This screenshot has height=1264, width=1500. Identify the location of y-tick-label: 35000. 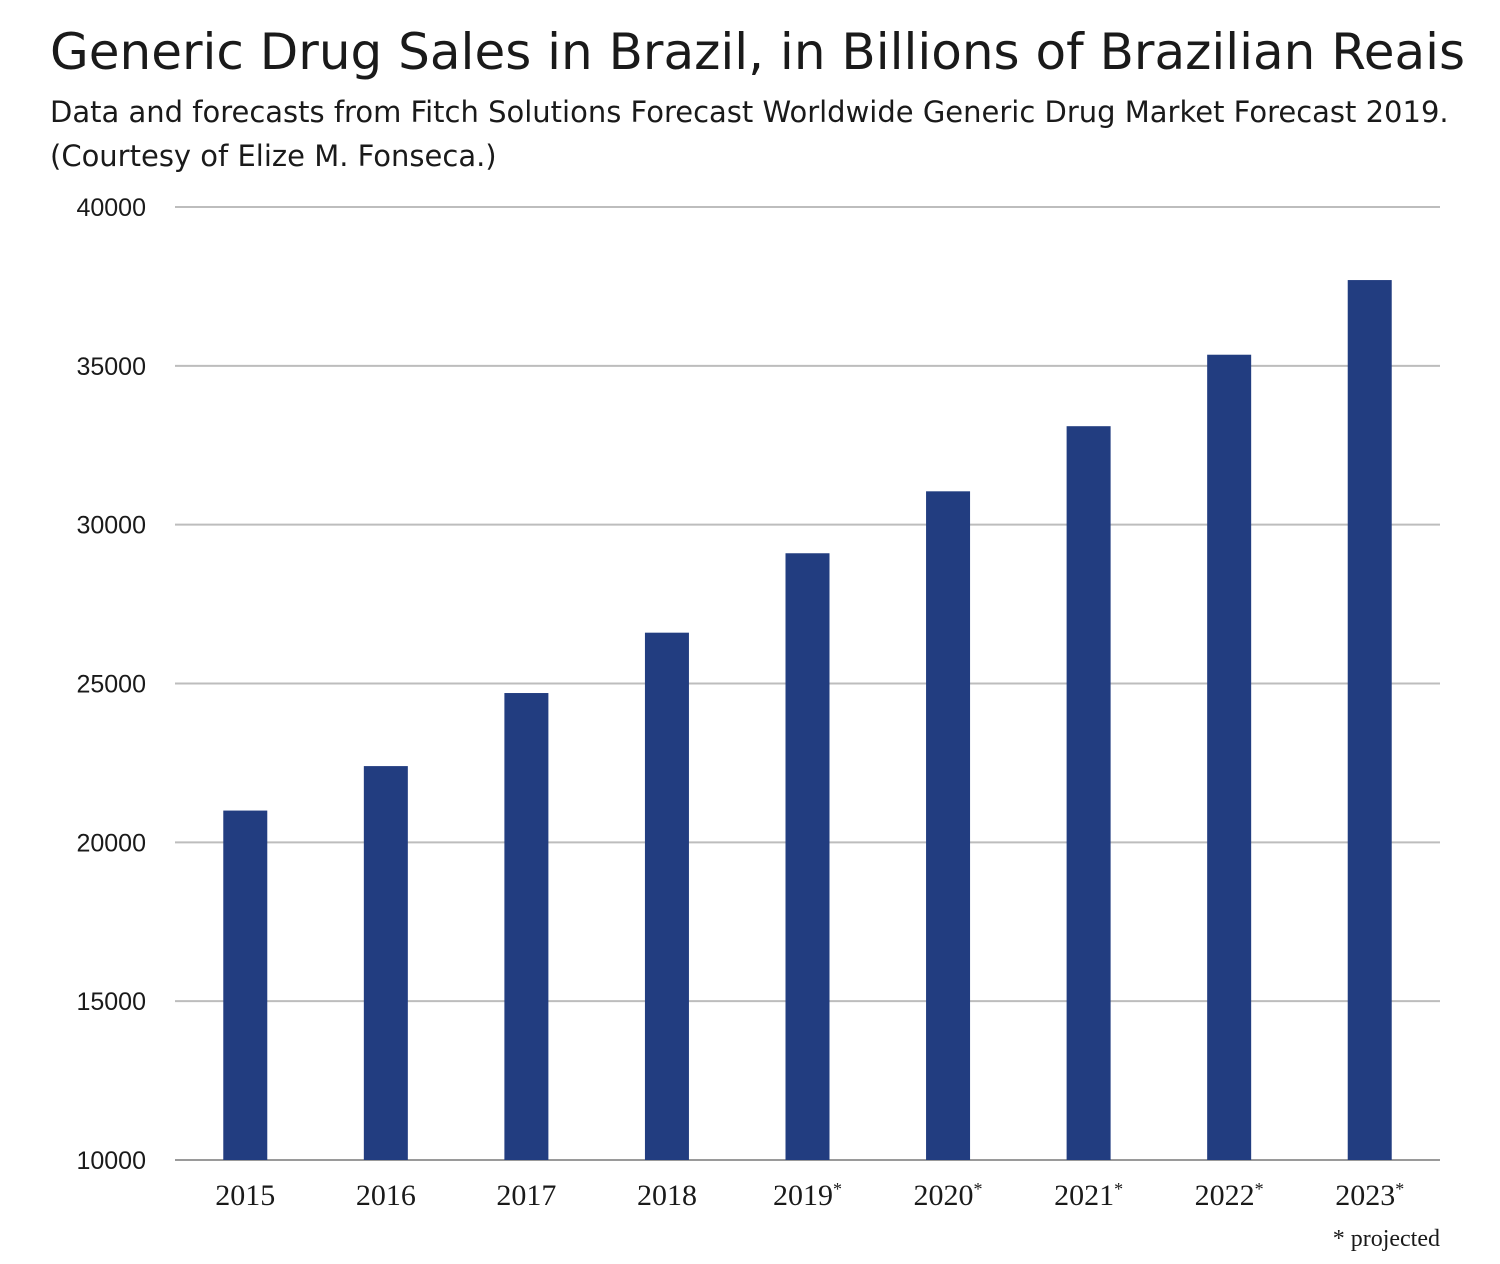
(111, 367).